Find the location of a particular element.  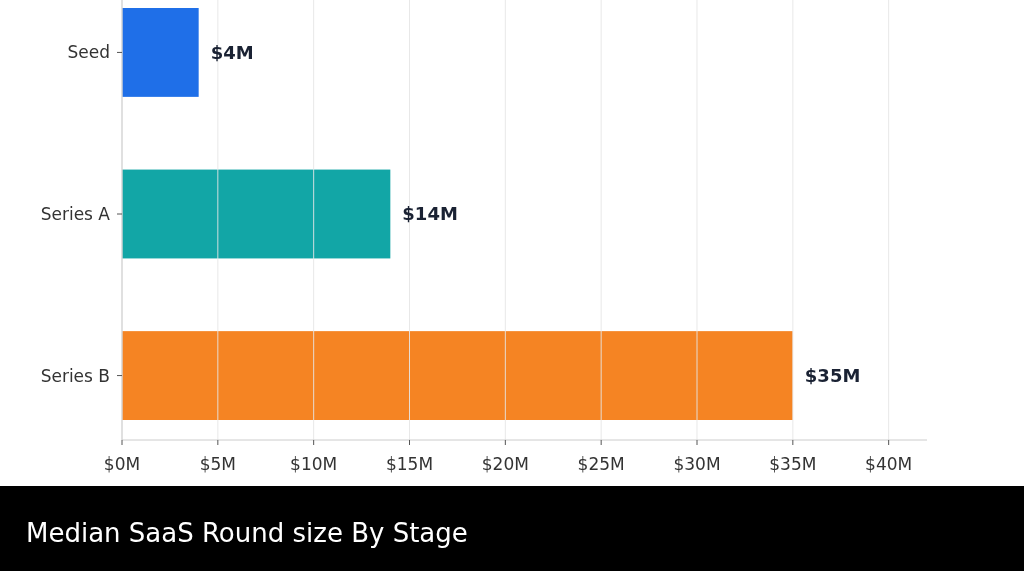

x-tick-label: $25M is located at coordinates (601, 464).